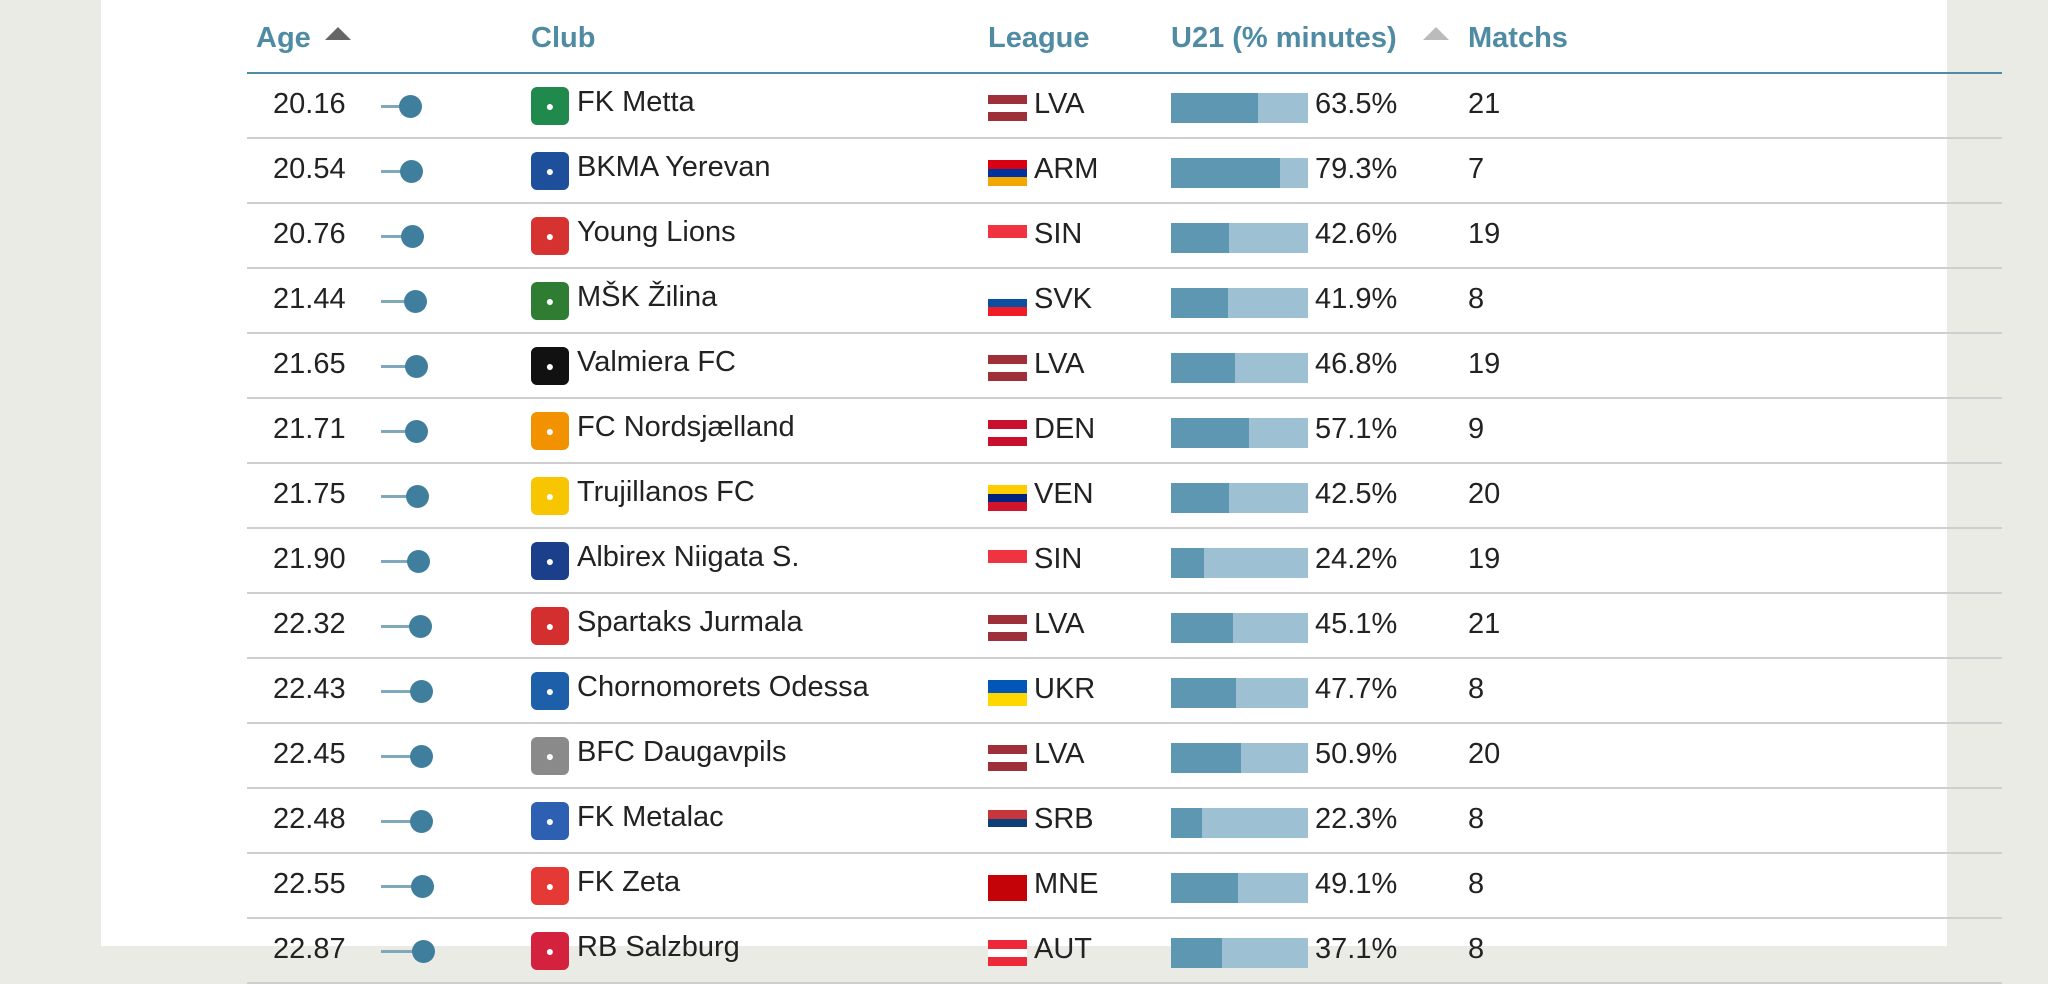 The height and width of the screenshot is (984, 2048). I want to click on club-name: Trujillanos FC, so click(666, 492).